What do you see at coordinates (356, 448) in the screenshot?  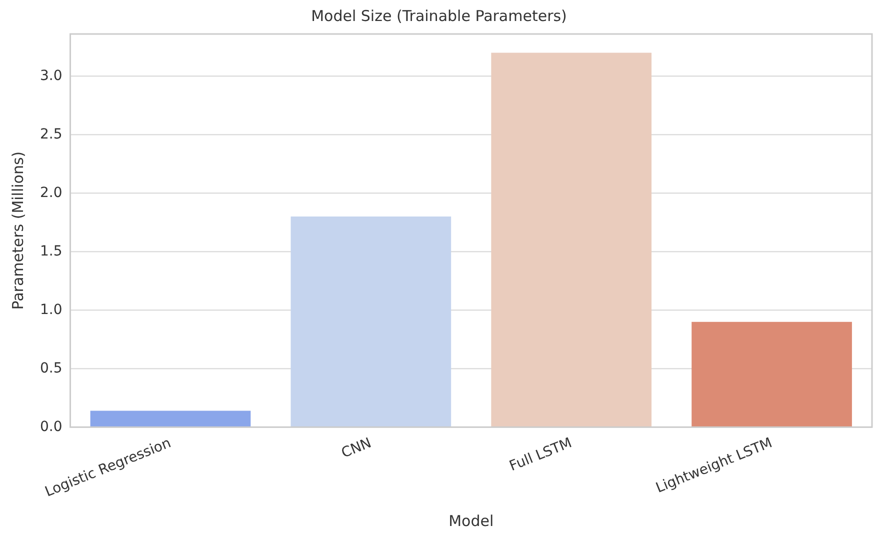 I see `x-tick-label: CNN` at bounding box center [356, 448].